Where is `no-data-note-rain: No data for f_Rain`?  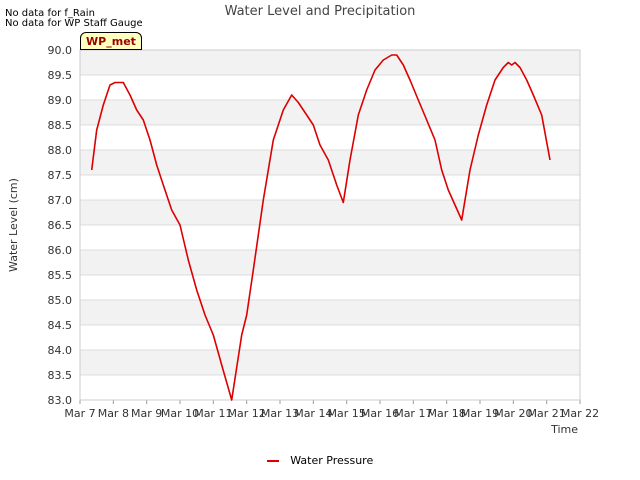 no-data-note-rain: No data for f_Rain is located at coordinates (50, 13).